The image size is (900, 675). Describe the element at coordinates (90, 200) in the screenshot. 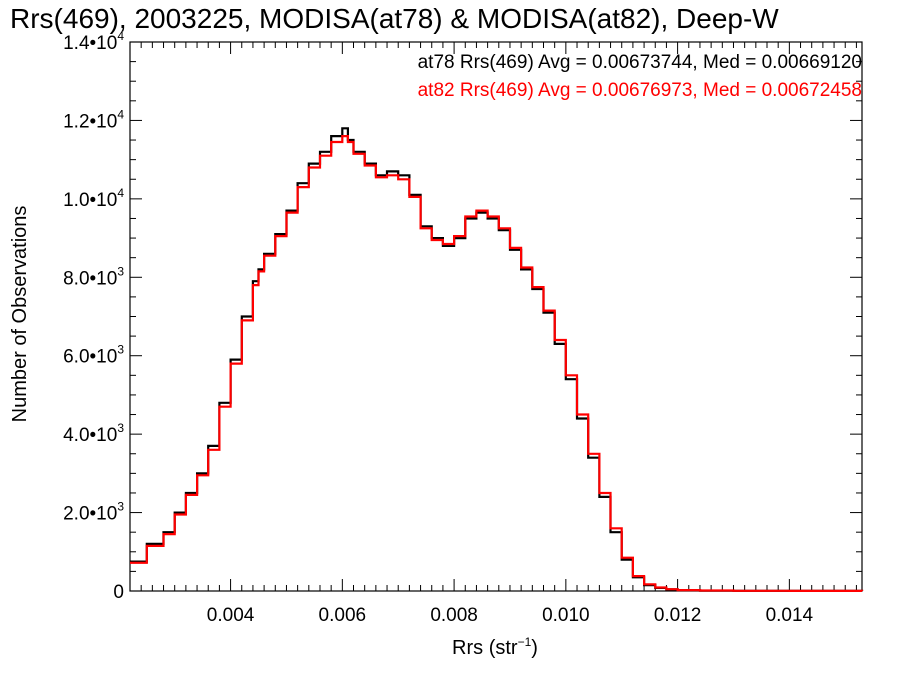

I see `y-tick-mantissa: 1.0•10` at that location.